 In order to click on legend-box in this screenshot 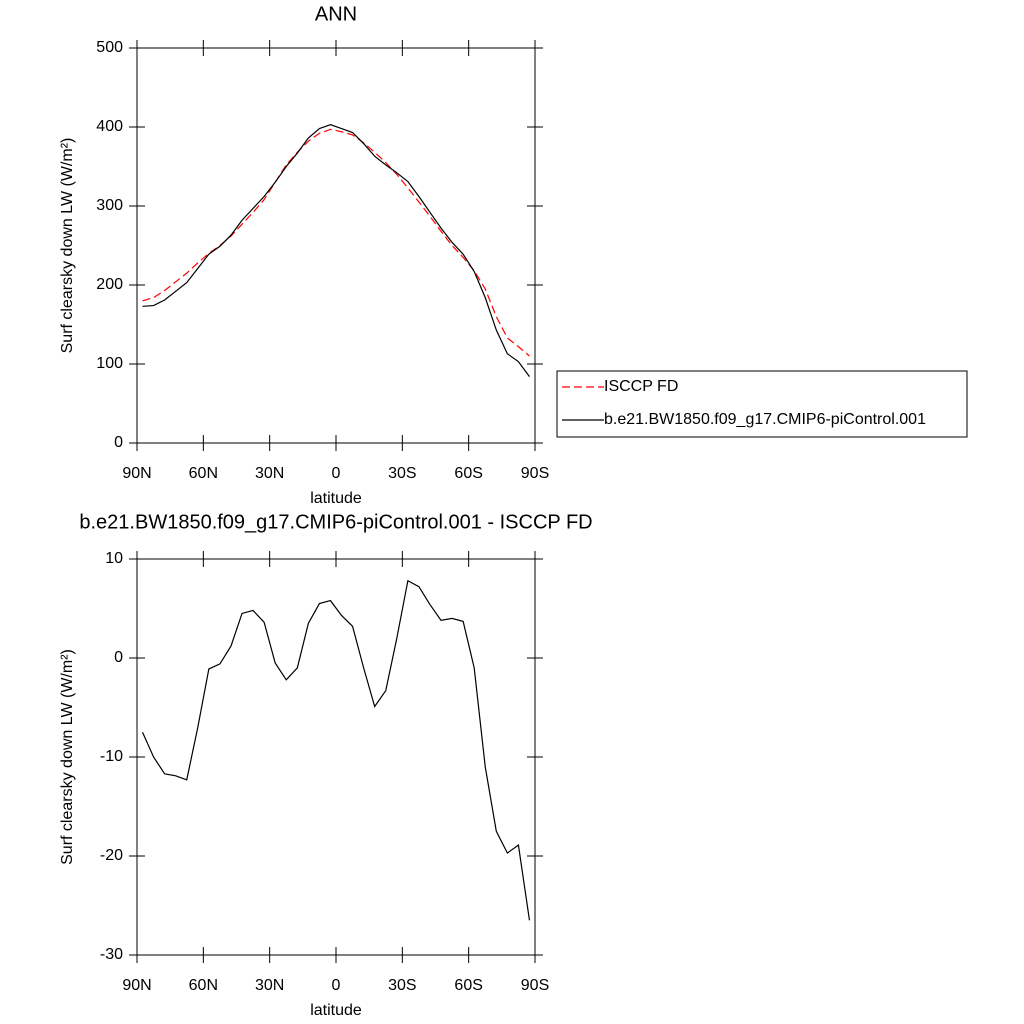, I will do `click(762, 404)`.